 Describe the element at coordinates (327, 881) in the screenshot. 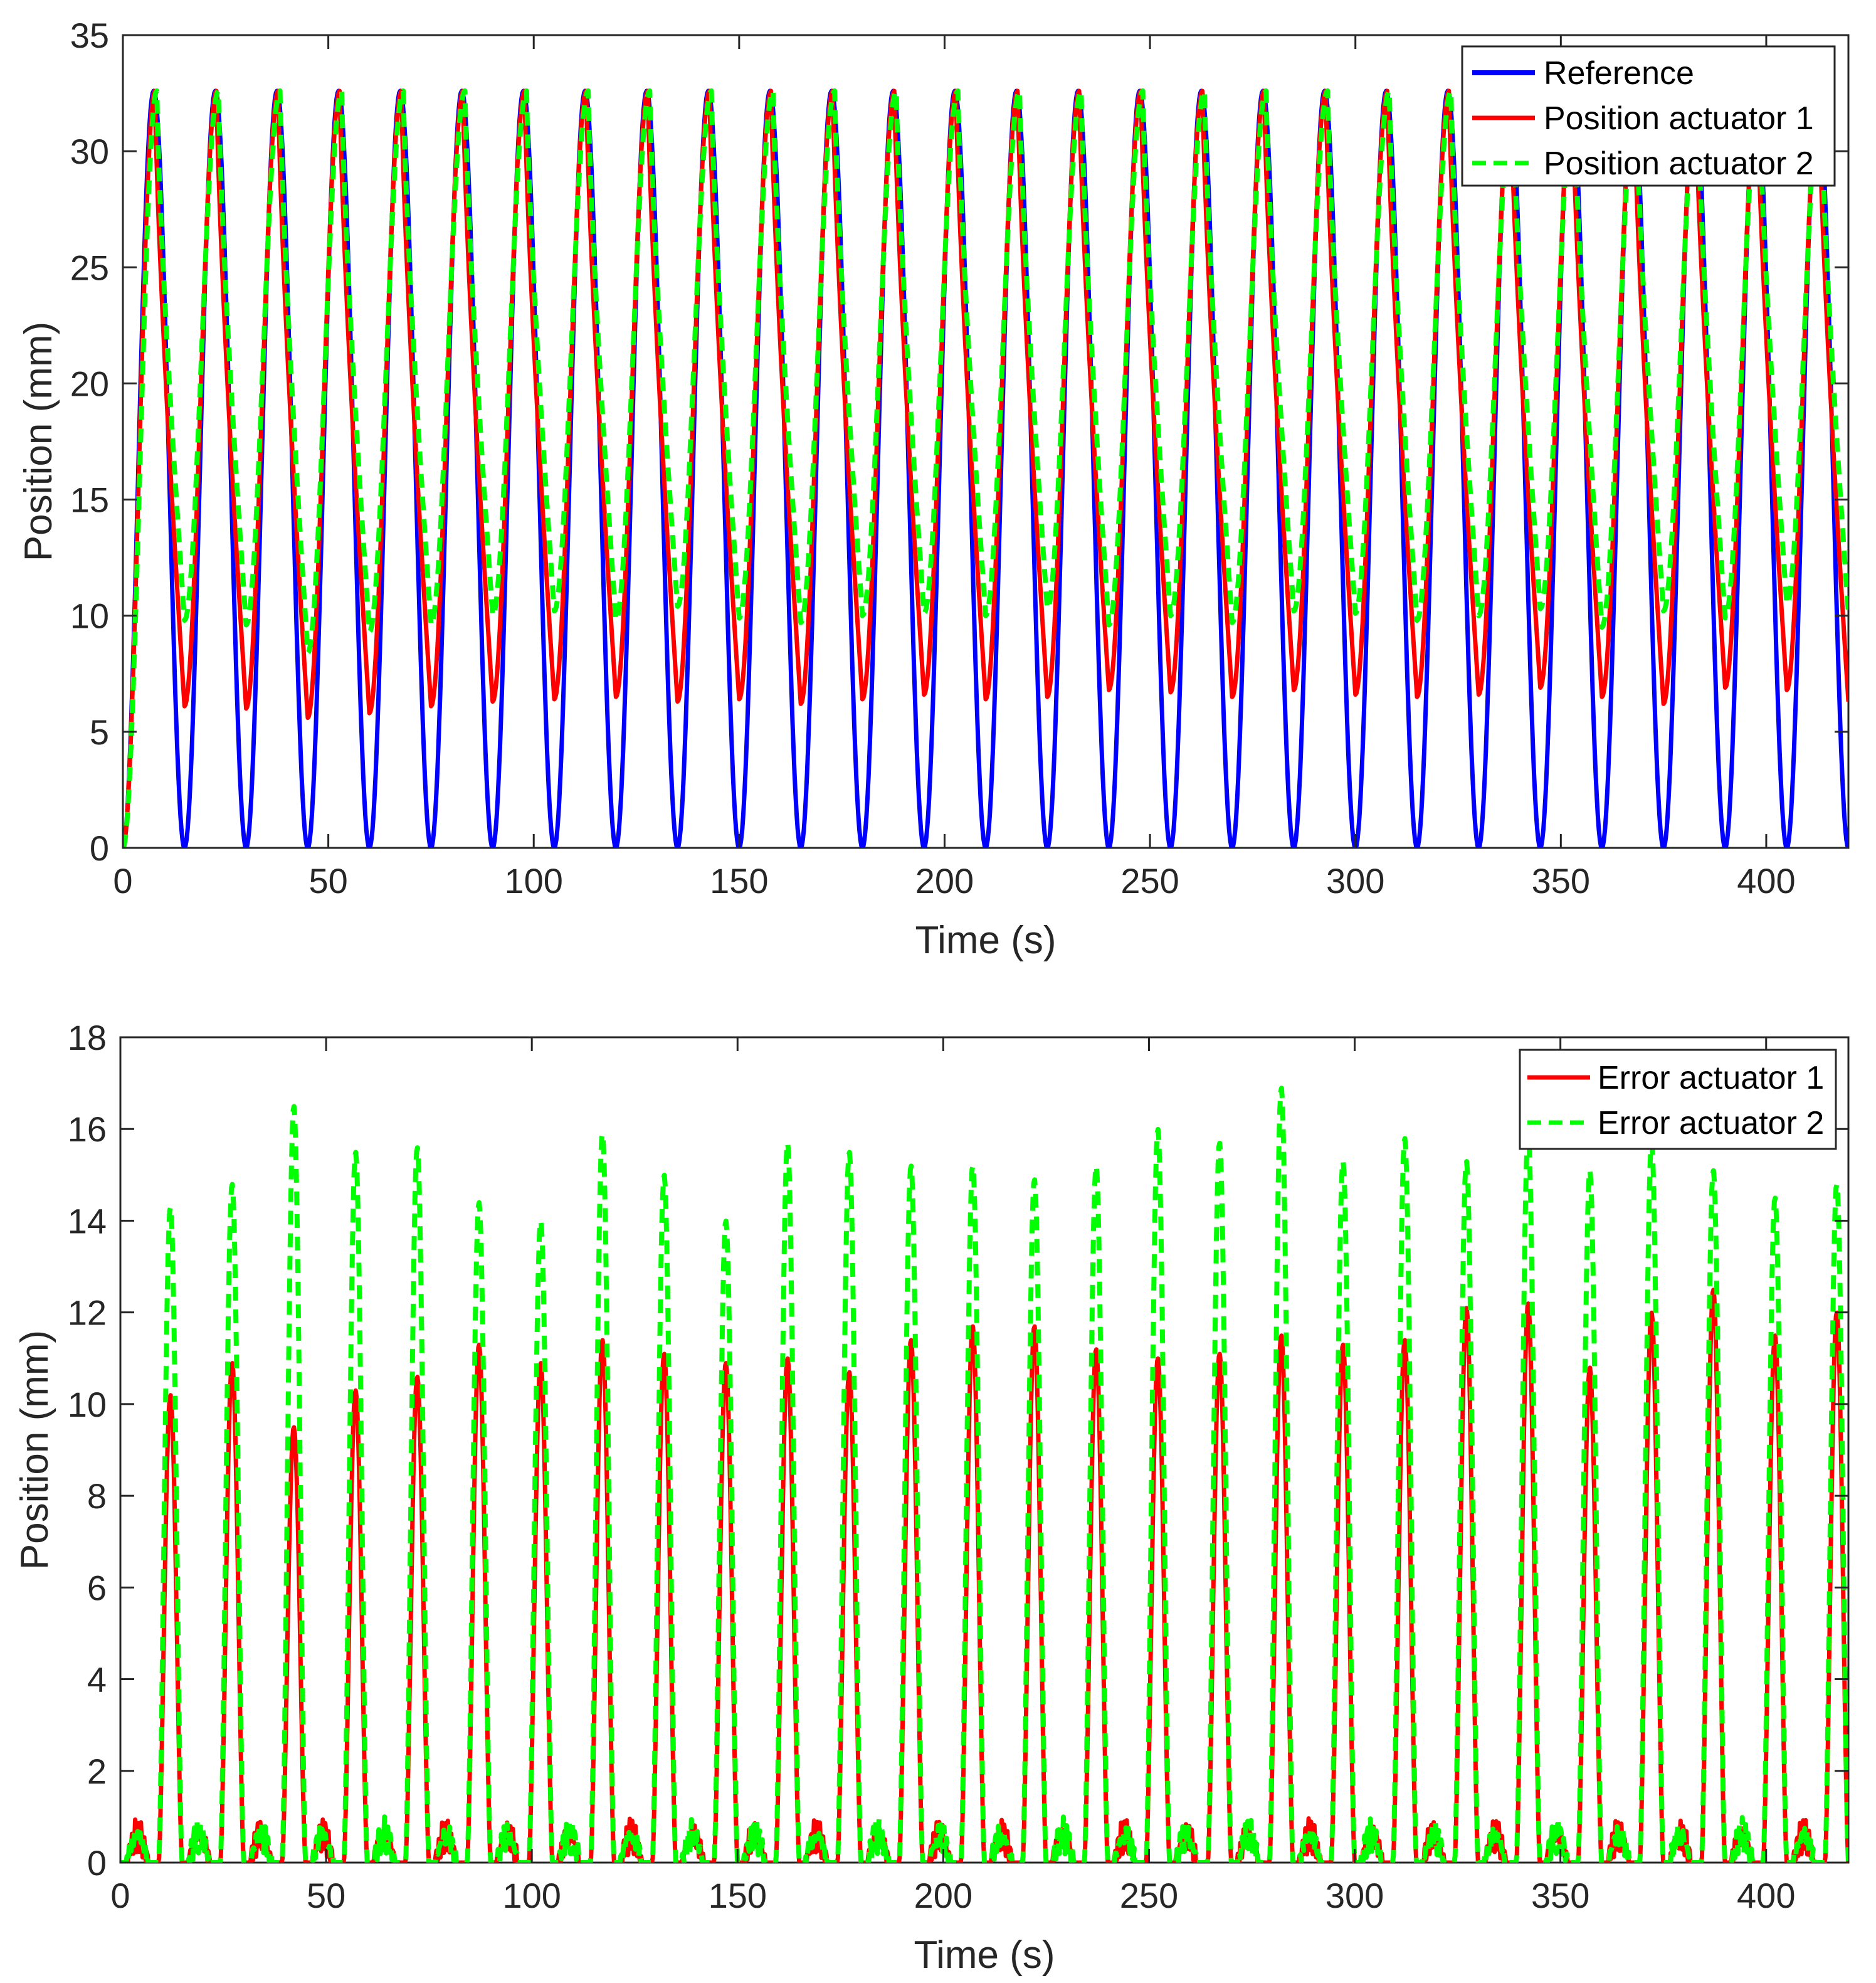

I see `position-plot-xtick-label: 50` at that location.